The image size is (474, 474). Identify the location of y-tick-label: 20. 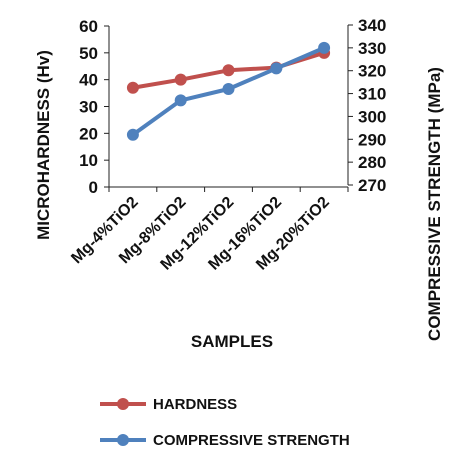
(88, 133).